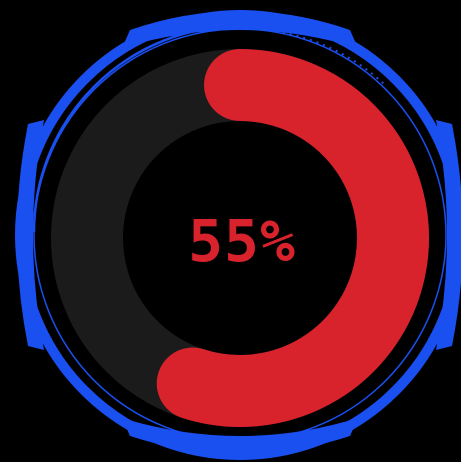 This screenshot has height=462, width=461. I want to click on frame-right-bevel, so click(448, 235).